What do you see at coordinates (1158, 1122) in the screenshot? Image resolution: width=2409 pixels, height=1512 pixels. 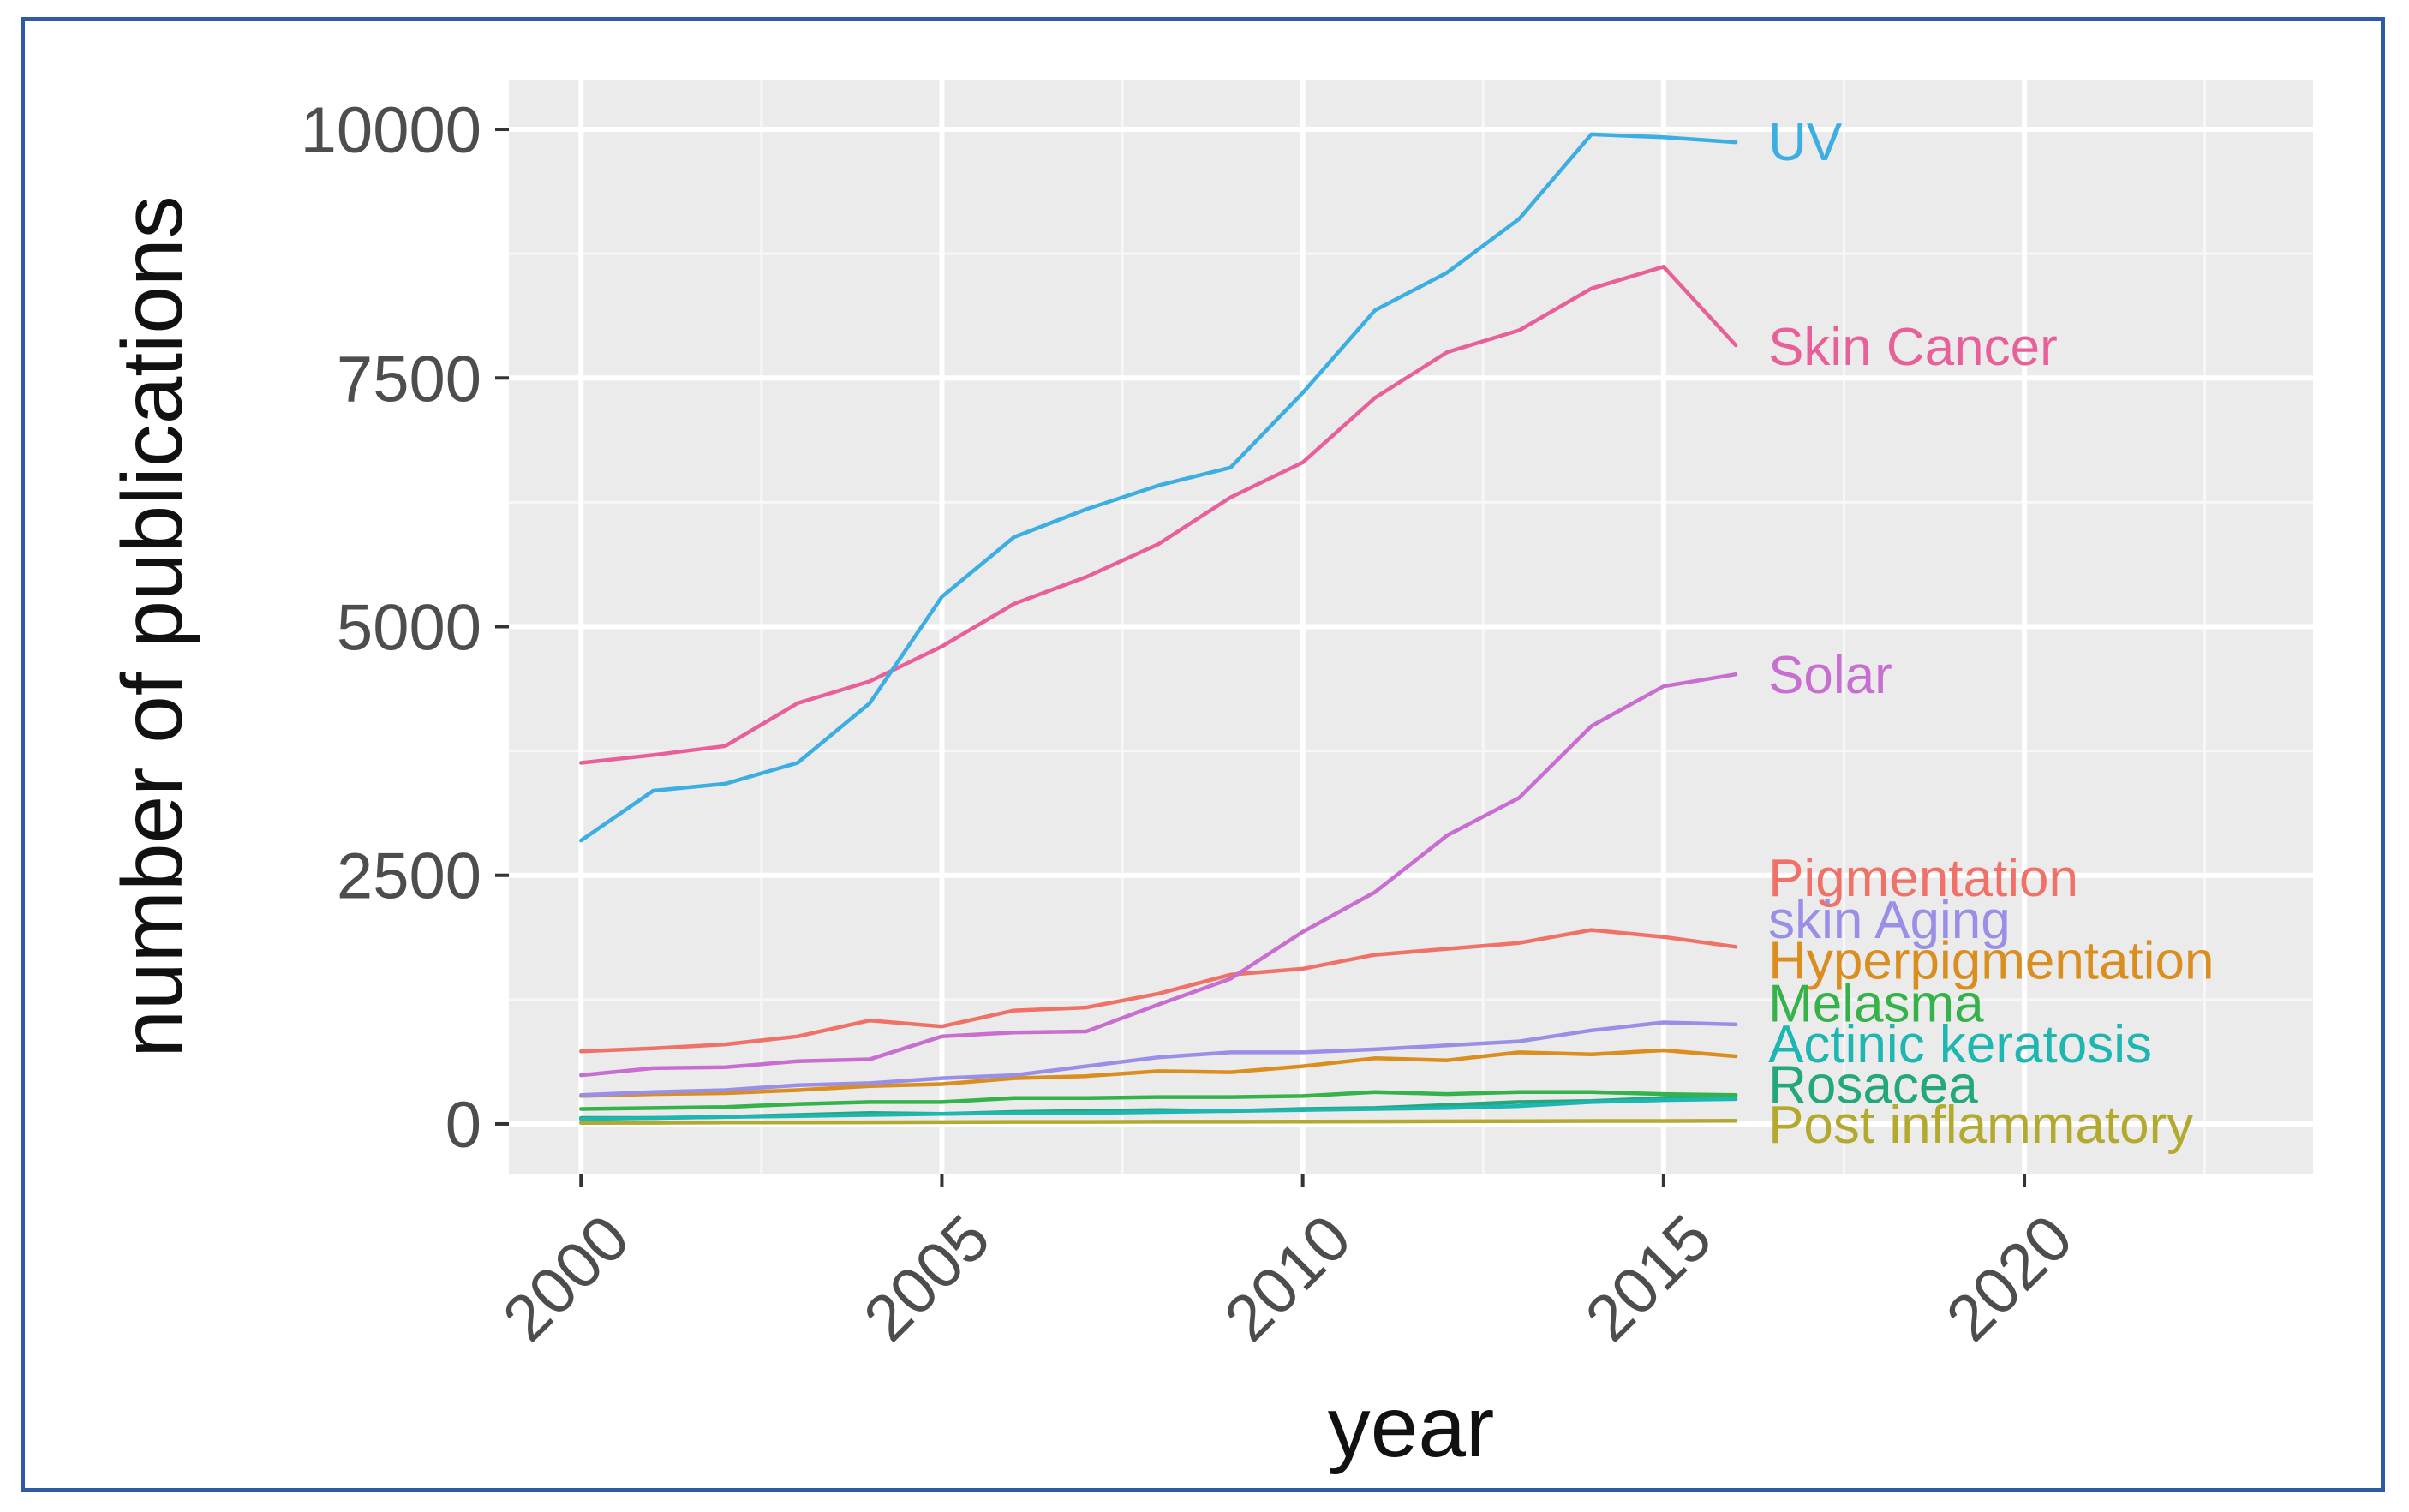 I see `series-line-post-inflammatory` at bounding box center [1158, 1122].